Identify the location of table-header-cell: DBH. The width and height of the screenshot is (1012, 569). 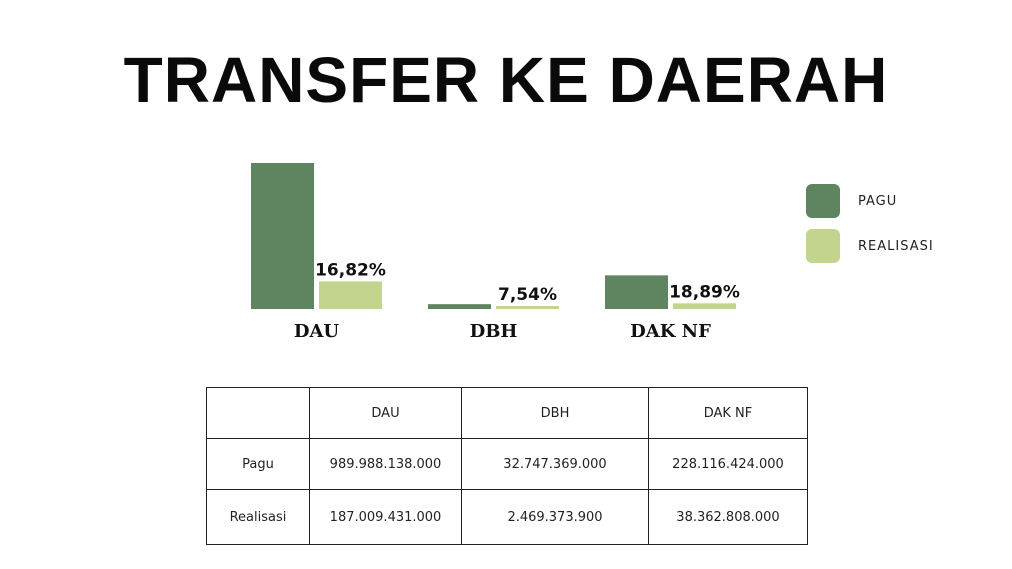
(555, 413).